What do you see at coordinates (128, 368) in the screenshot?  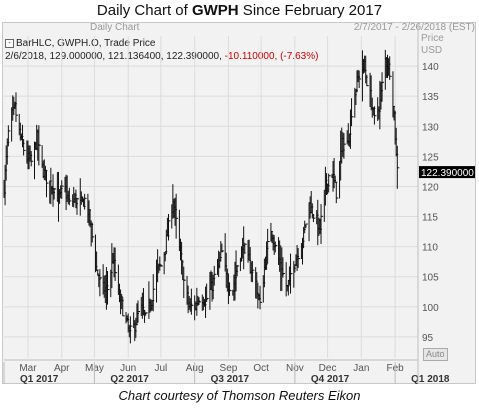 I see `x-tick-label: Jun` at bounding box center [128, 368].